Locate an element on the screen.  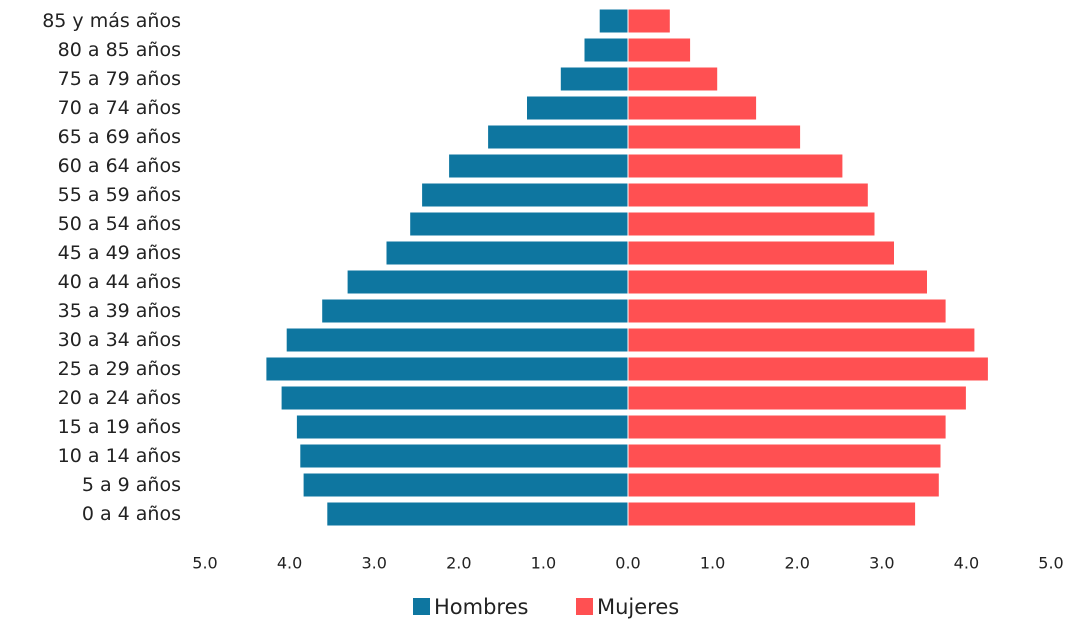
x-axis-tick-labels: 5.0 4.0 3.0 2.0 1.0 0.0 1.0 2.0 3.0 4.0 5.0 is located at coordinates (627, 563).